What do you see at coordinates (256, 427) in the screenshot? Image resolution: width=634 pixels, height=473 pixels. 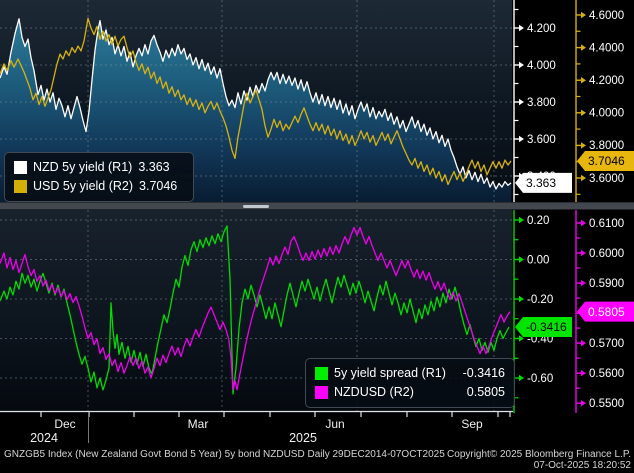 I see `date-axis: Dec Mar Jun Sep 2024 2025` at bounding box center [256, 427].